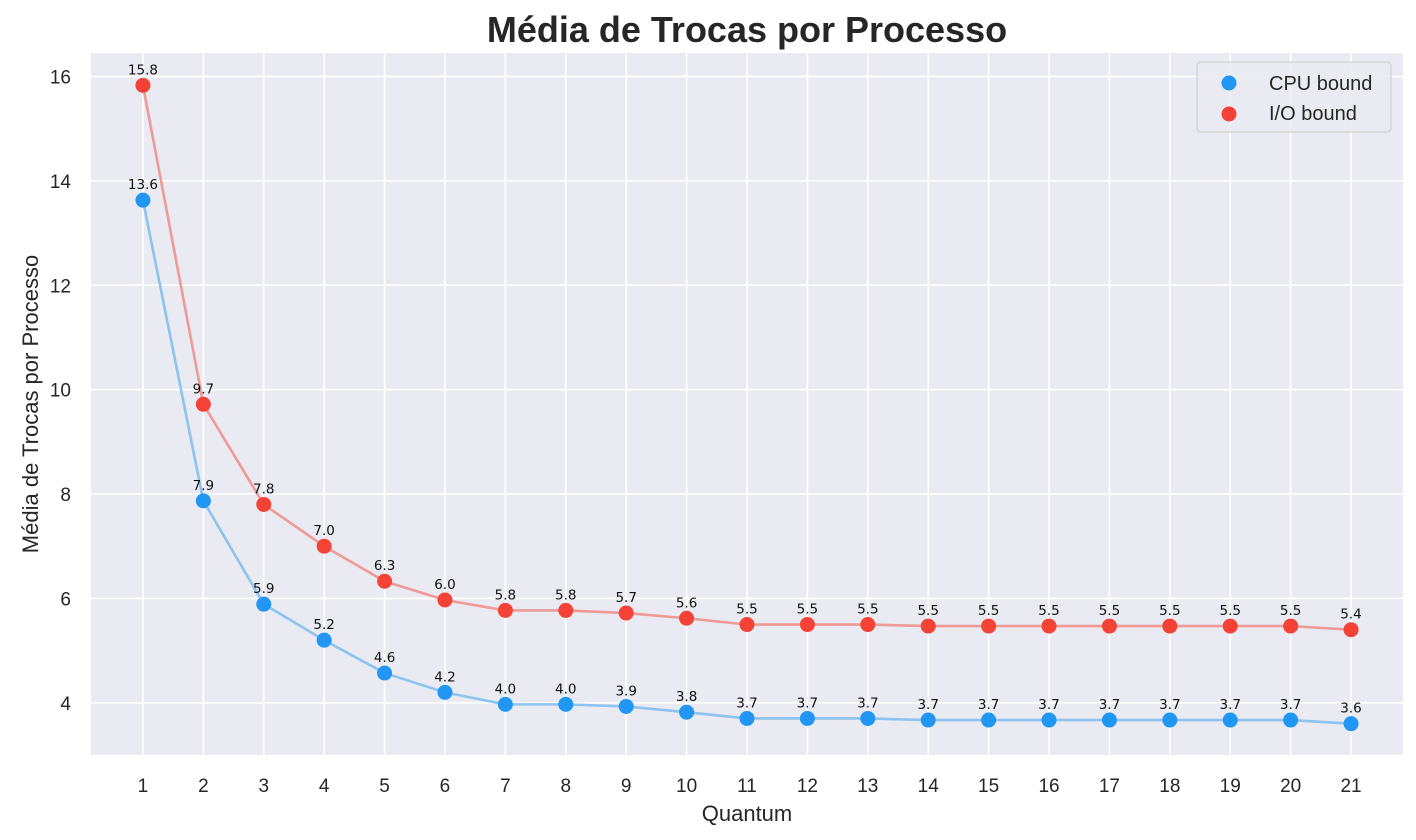 This screenshot has width=1416, height=840. I want to click on y-tick-label: 6, so click(65, 599).